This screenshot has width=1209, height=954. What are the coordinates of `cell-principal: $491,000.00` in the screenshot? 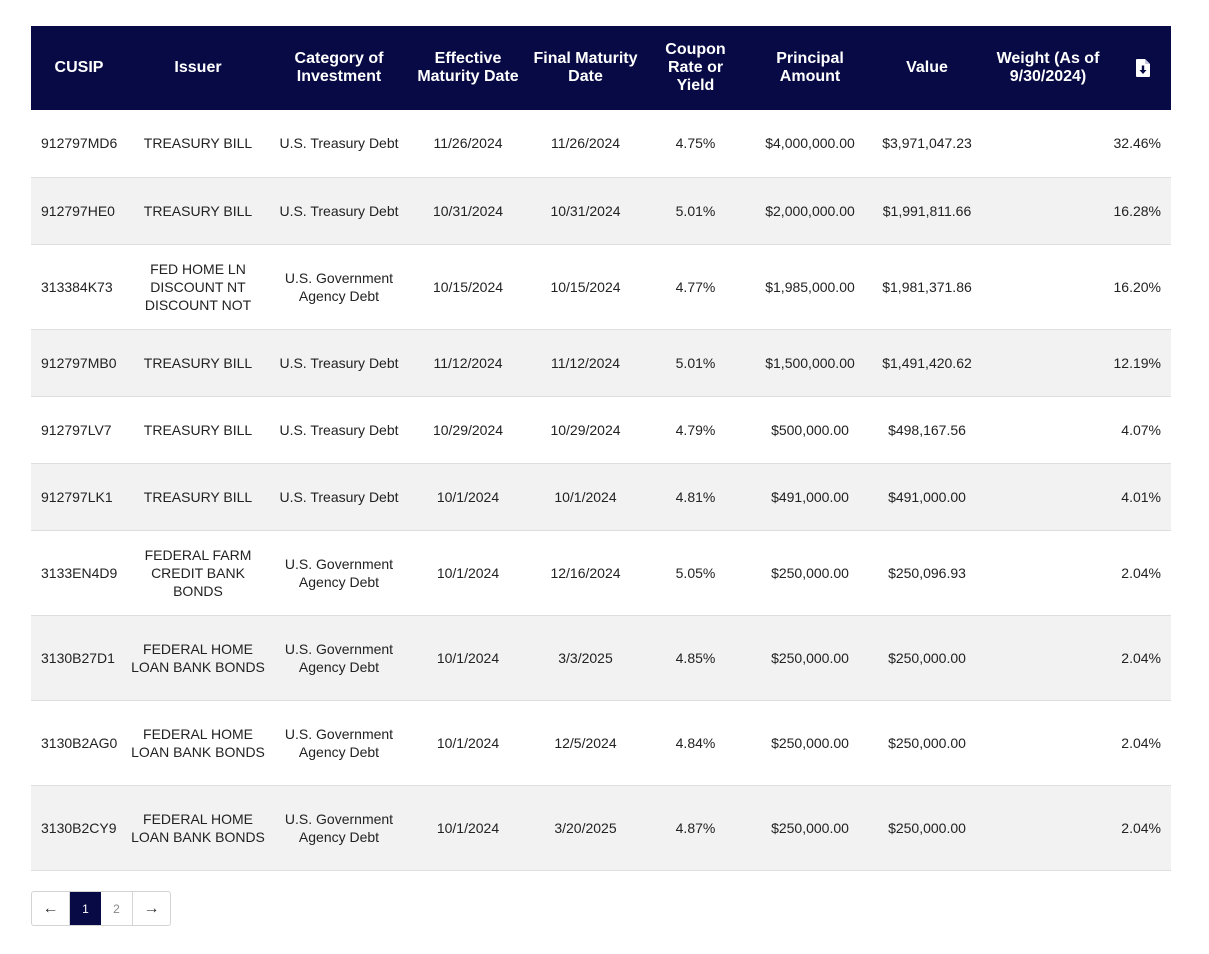 It's located at (810, 497).